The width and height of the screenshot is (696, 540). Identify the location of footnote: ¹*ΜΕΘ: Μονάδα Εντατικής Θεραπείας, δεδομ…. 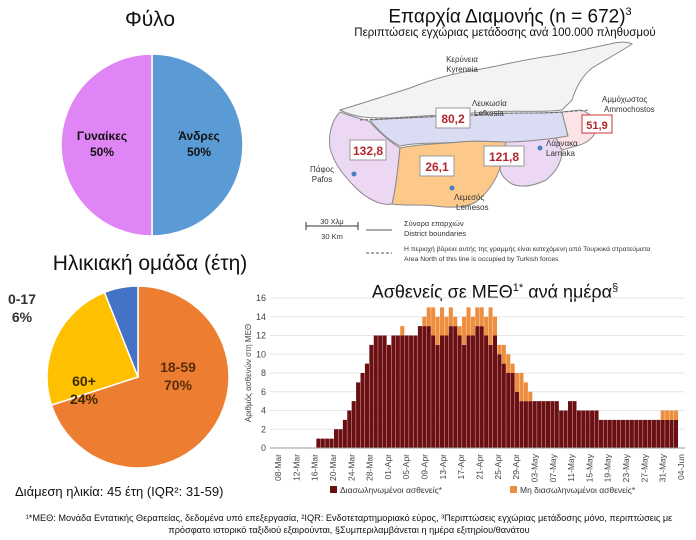
(349, 524).